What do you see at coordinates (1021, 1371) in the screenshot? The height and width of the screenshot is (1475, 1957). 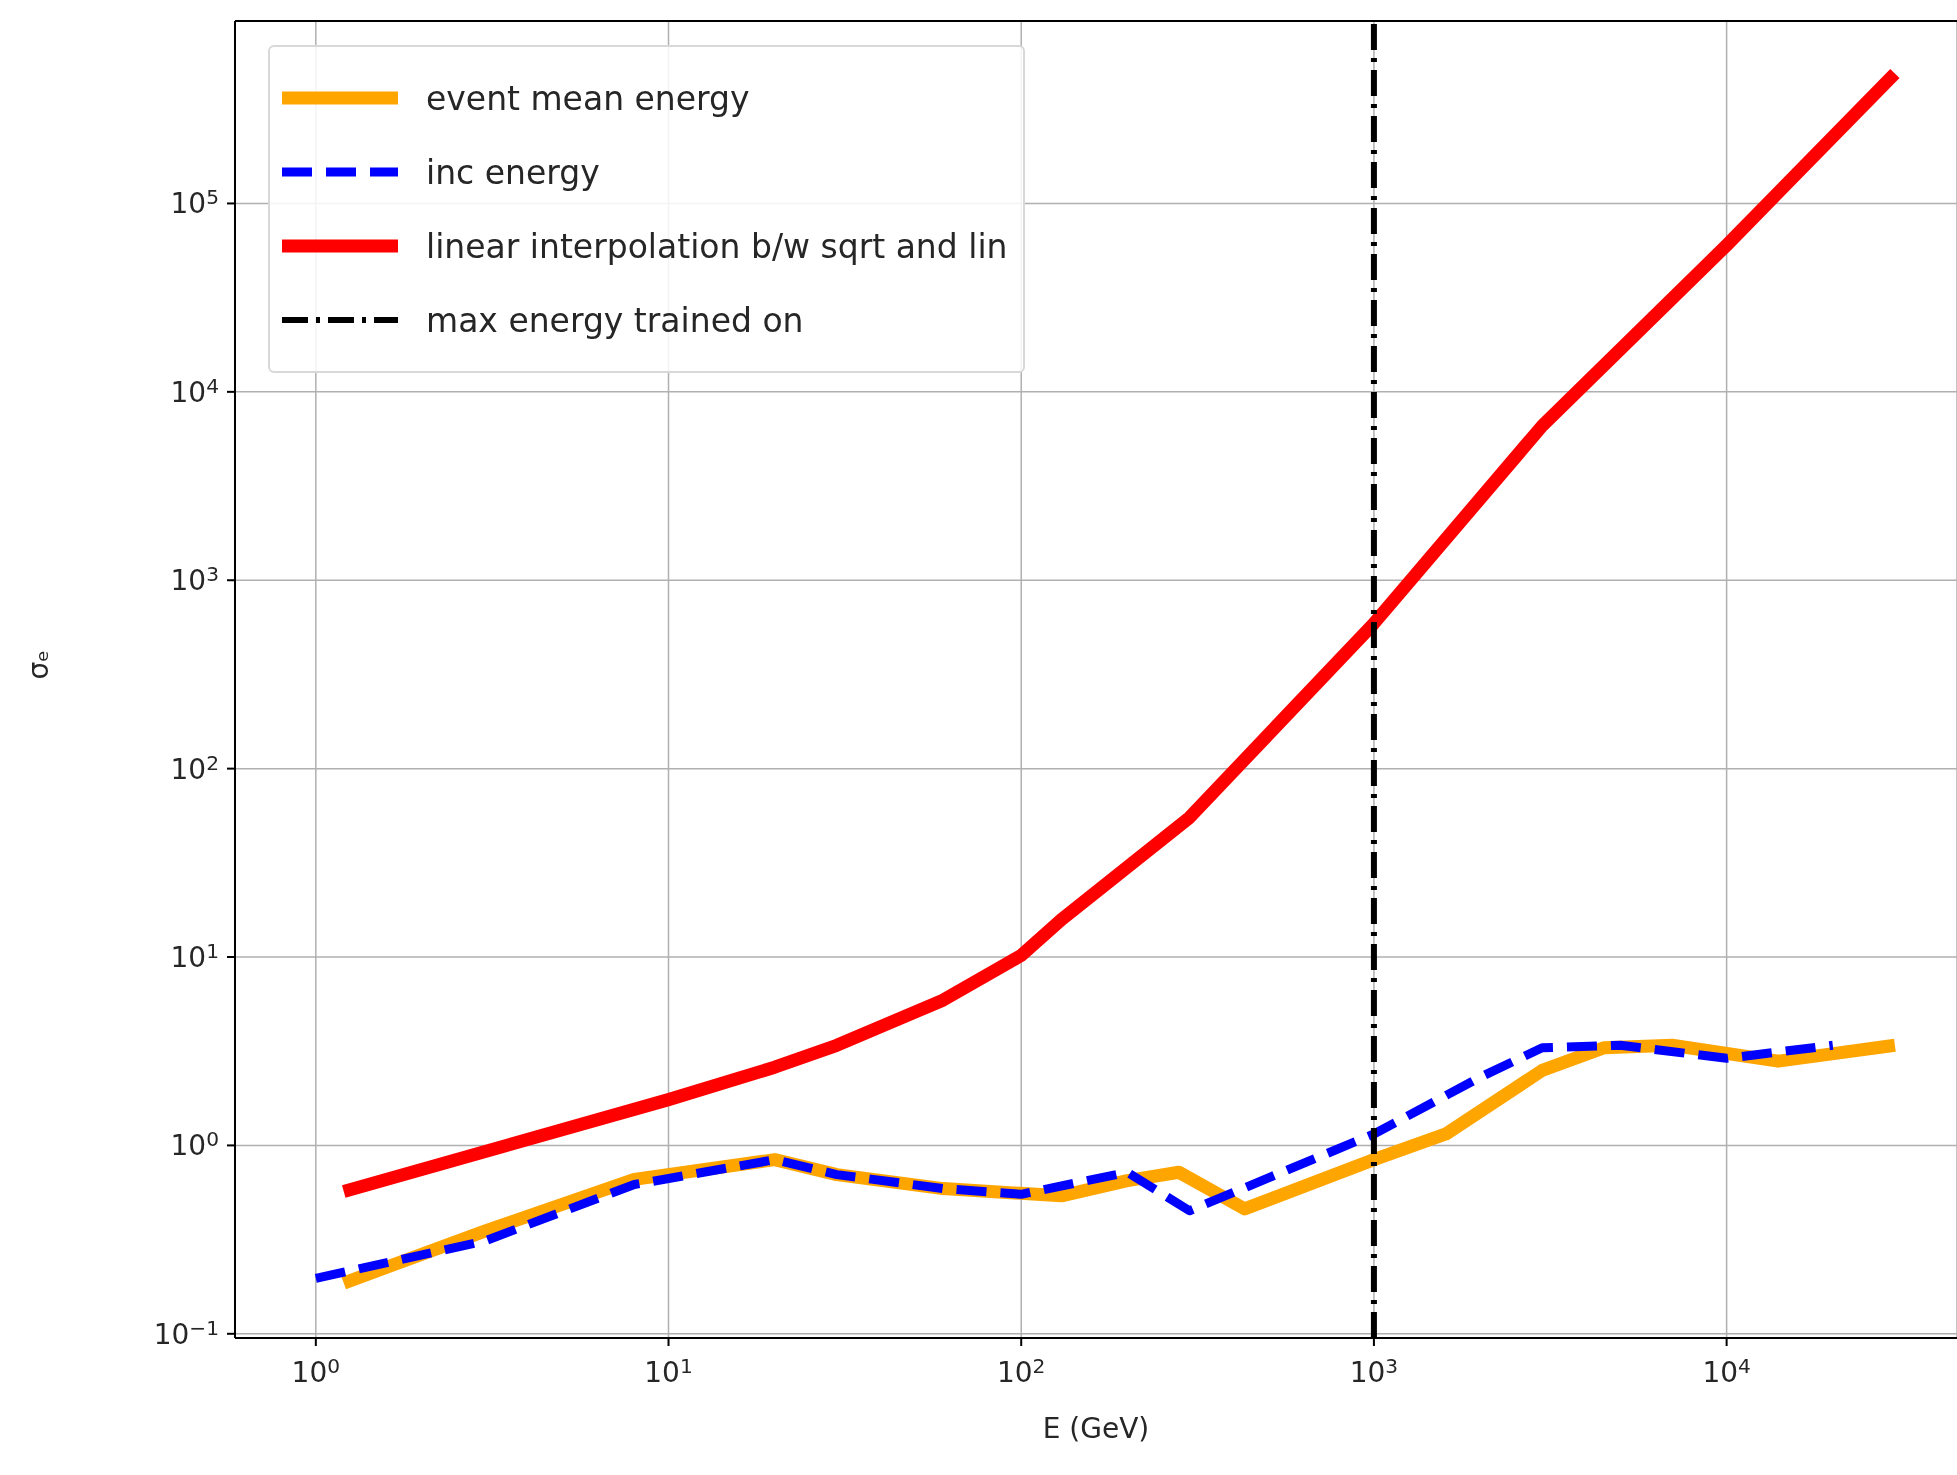 I see `x-tick-label: 10$^{2}$` at bounding box center [1021, 1371].